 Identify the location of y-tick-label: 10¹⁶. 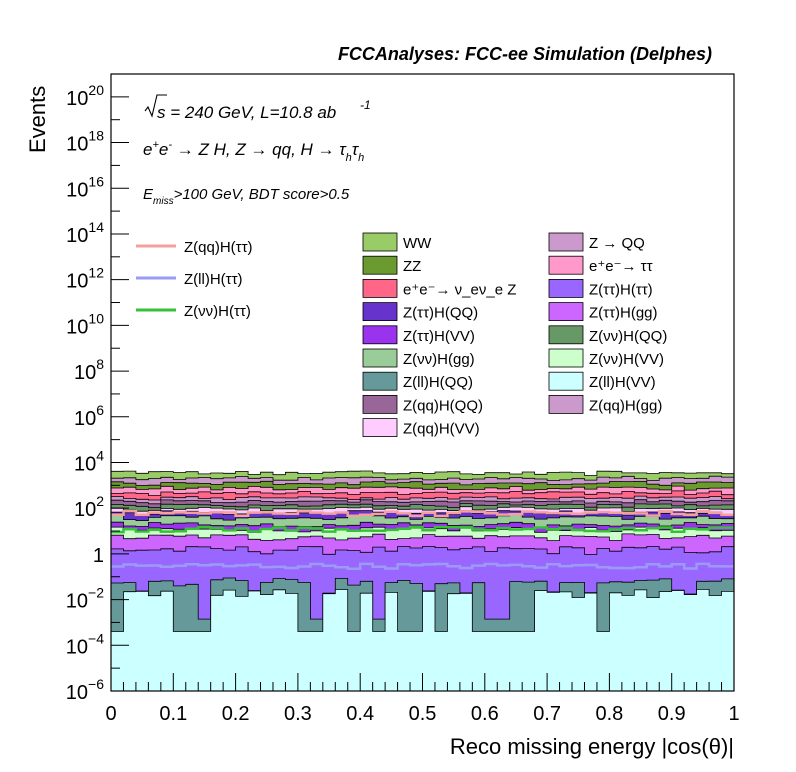
(85, 187).